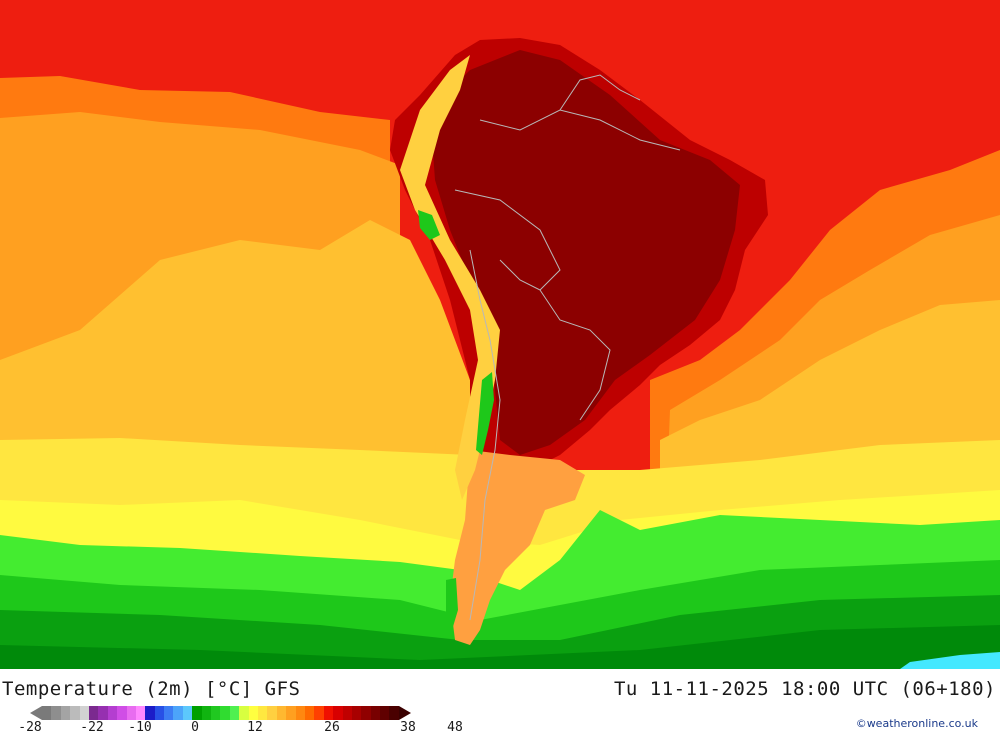  What do you see at coordinates (30, 727) in the screenshot?
I see `legend-tick-label: -28` at bounding box center [30, 727].